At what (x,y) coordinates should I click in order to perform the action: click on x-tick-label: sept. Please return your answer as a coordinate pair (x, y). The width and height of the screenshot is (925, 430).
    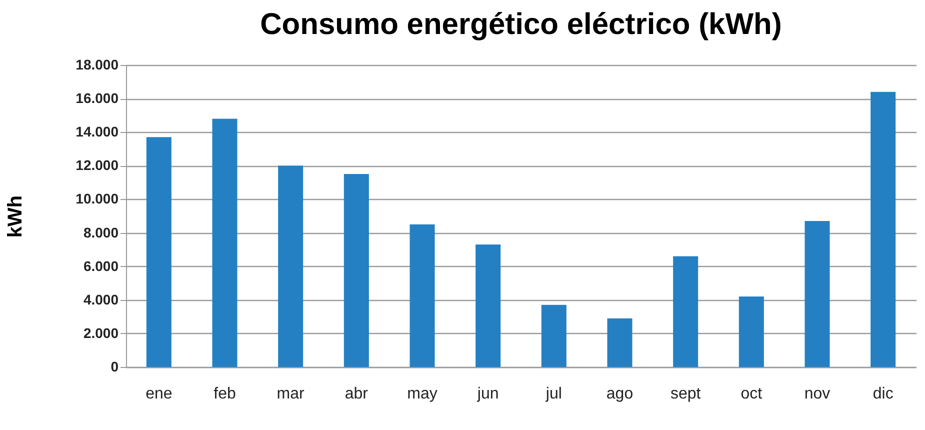
    Looking at the image, I should click on (686, 394).